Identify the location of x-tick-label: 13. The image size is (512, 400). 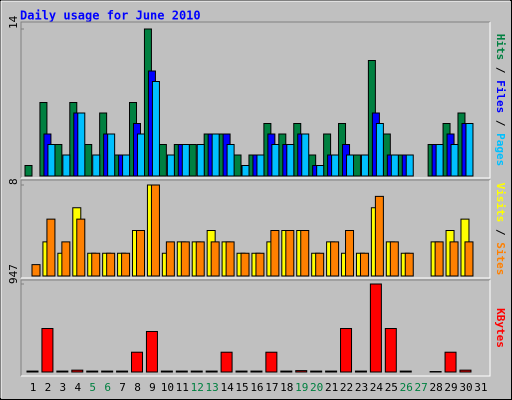
(212, 387).